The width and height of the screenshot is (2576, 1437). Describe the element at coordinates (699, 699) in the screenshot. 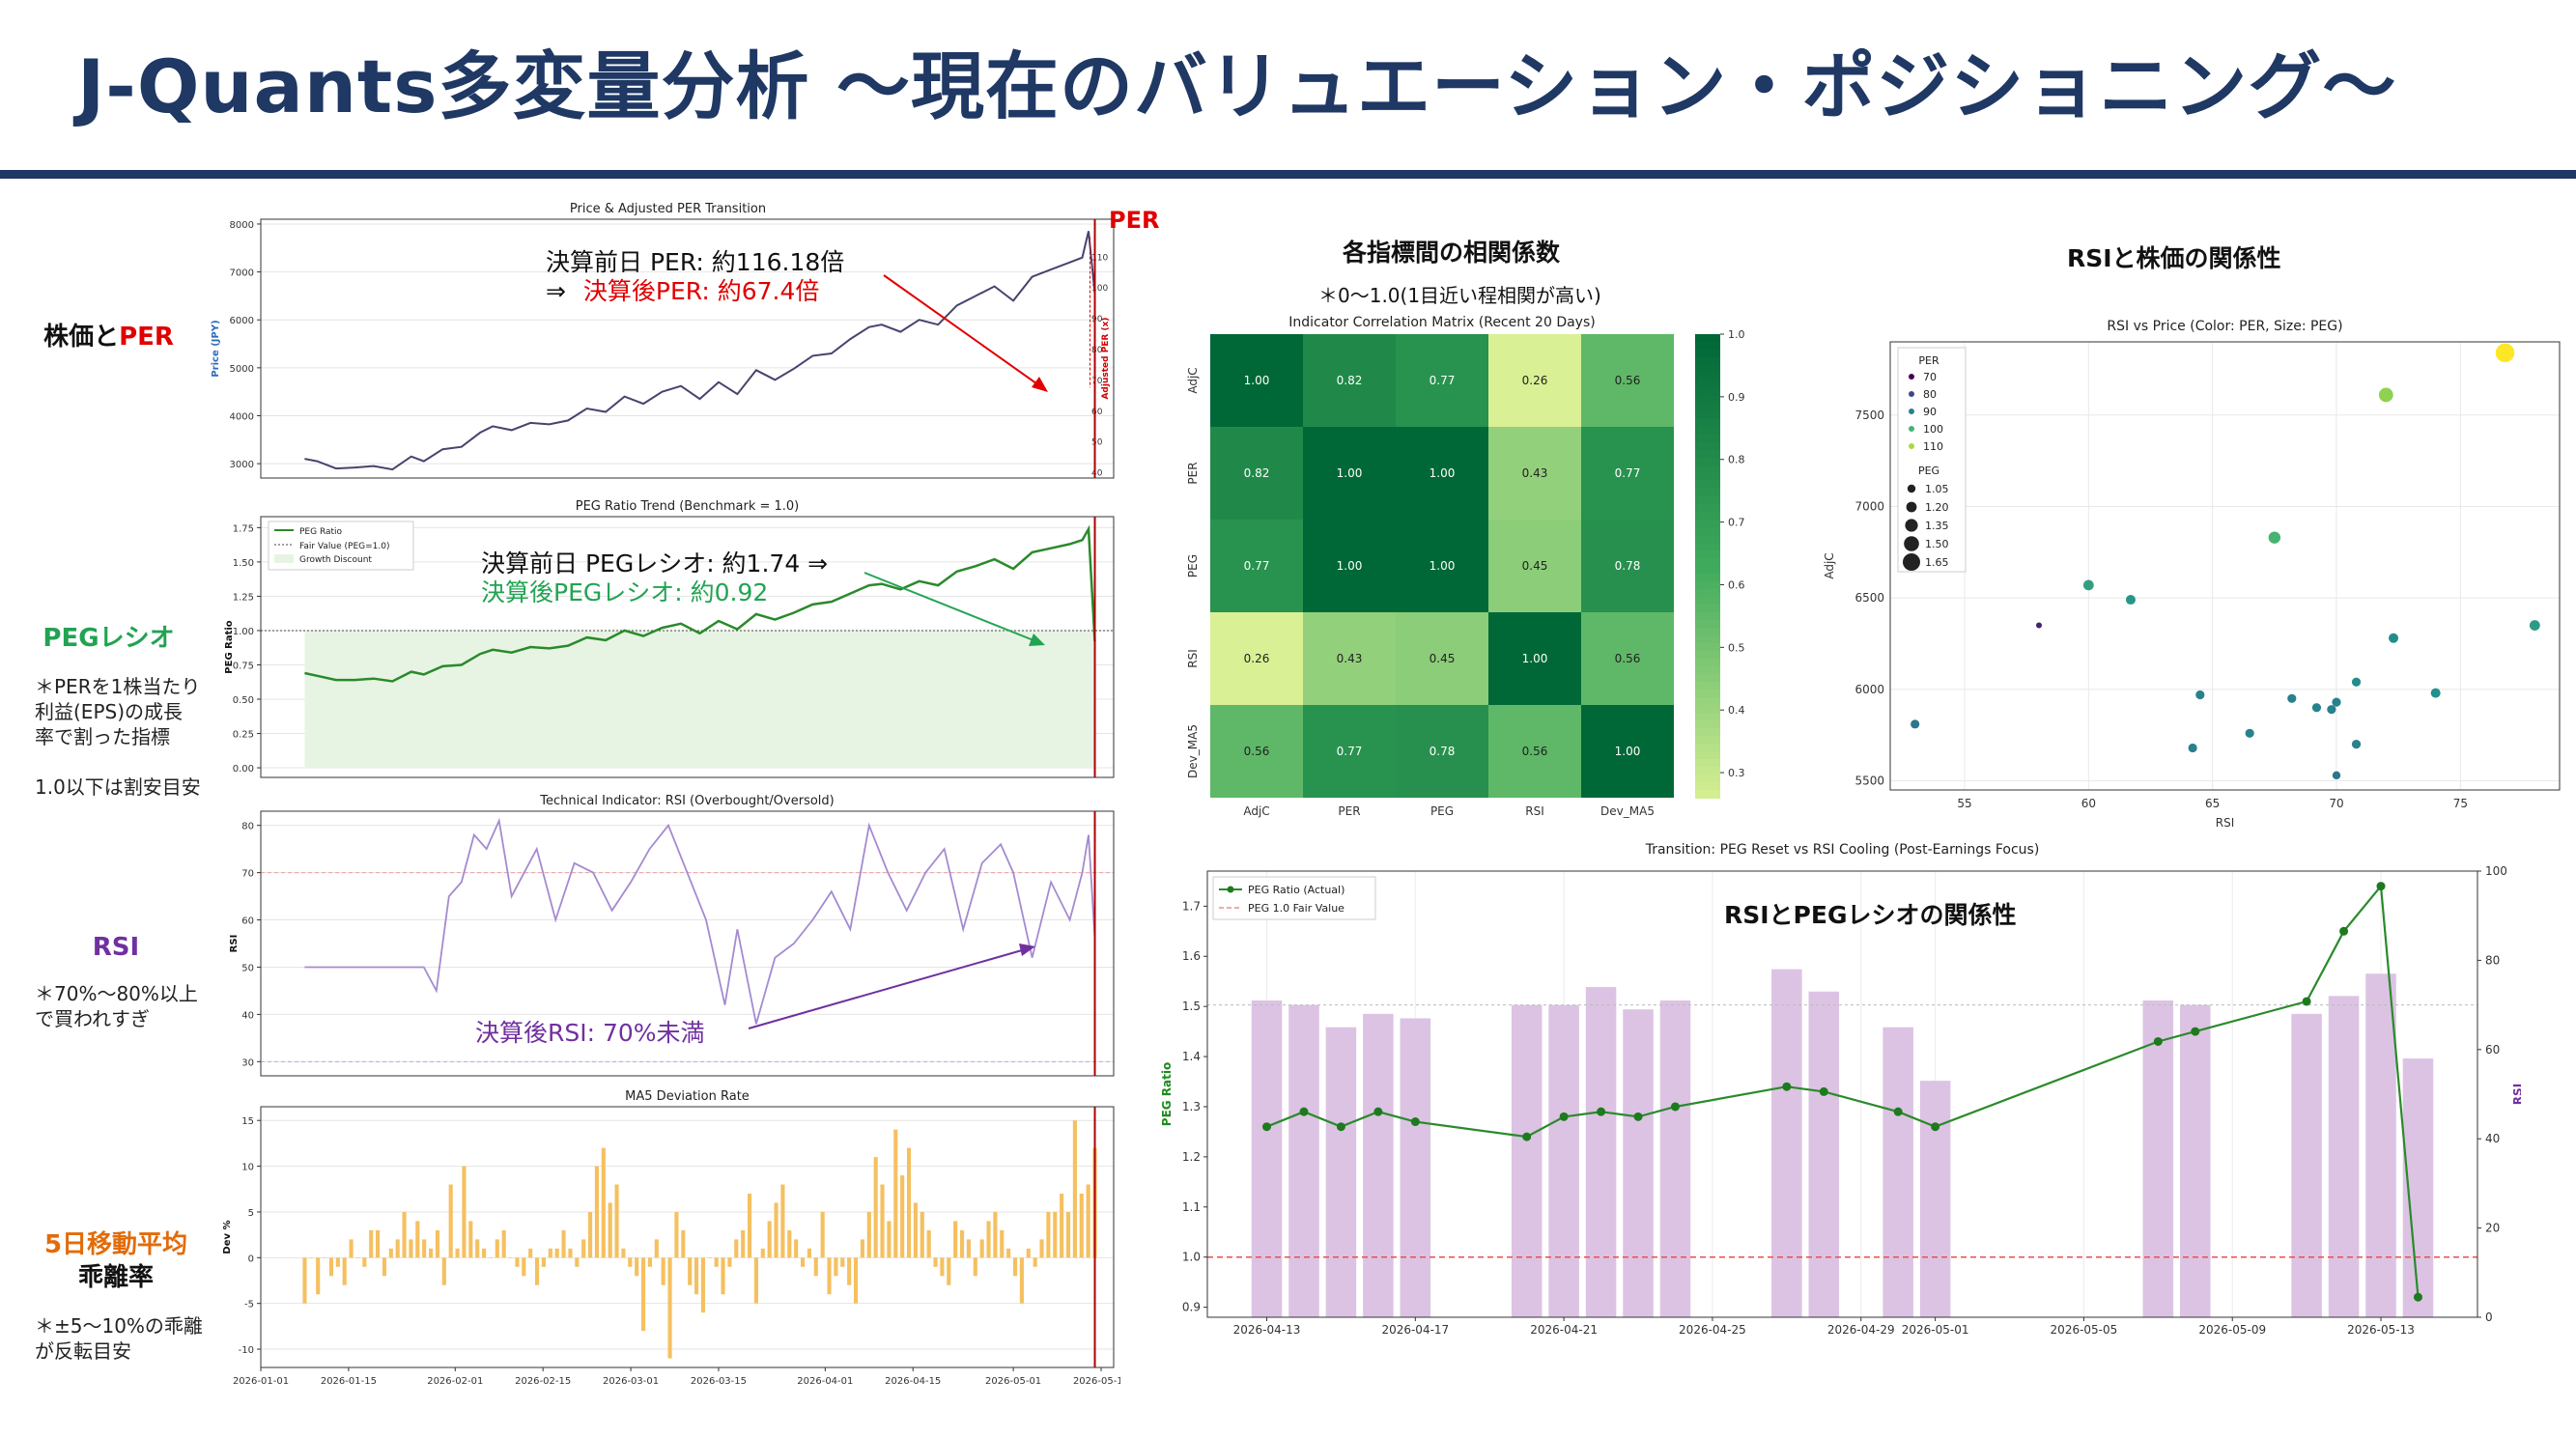

I see `growth-discount-area` at that location.